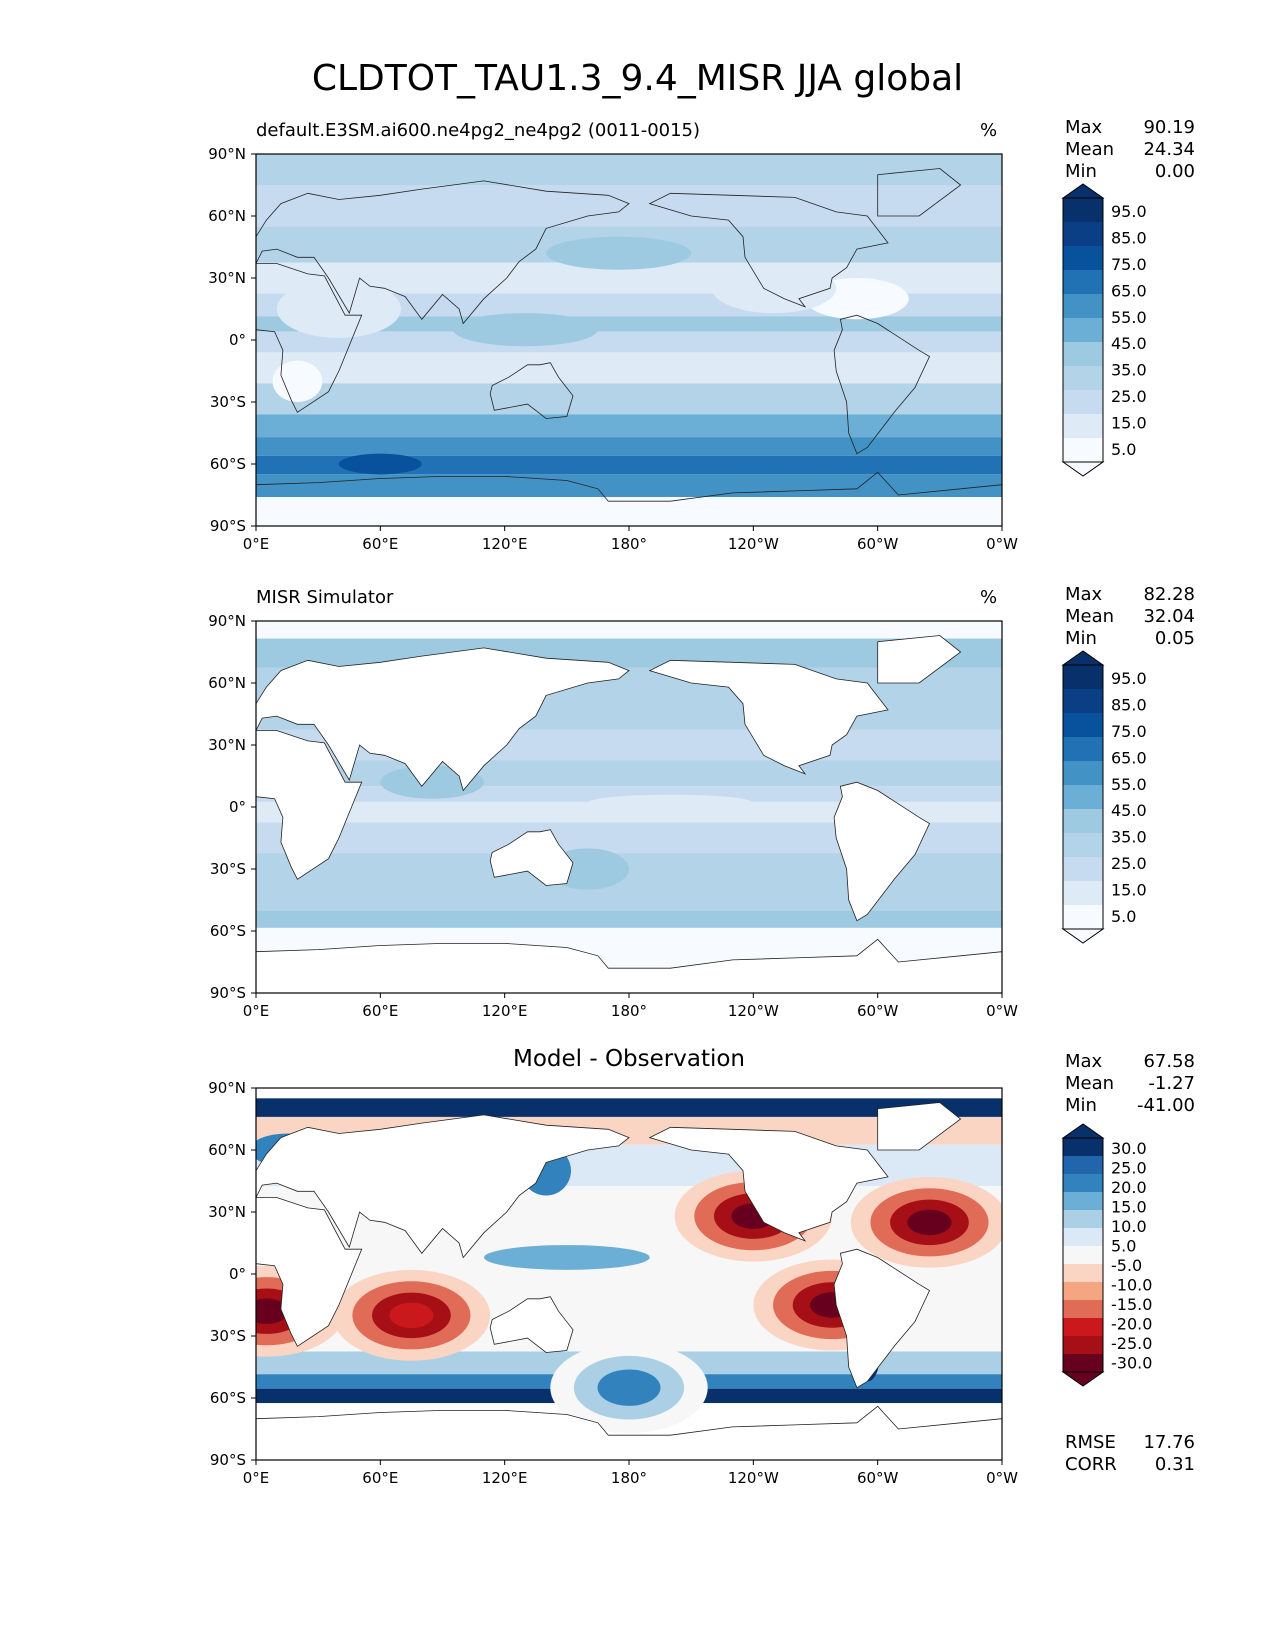 Image resolution: width=1275 pixels, height=1650 pixels. What do you see at coordinates (1131, 1362) in the screenshot?
I see `colorbar-tick-label: -30.0` at bounding box center [1131, 1362].